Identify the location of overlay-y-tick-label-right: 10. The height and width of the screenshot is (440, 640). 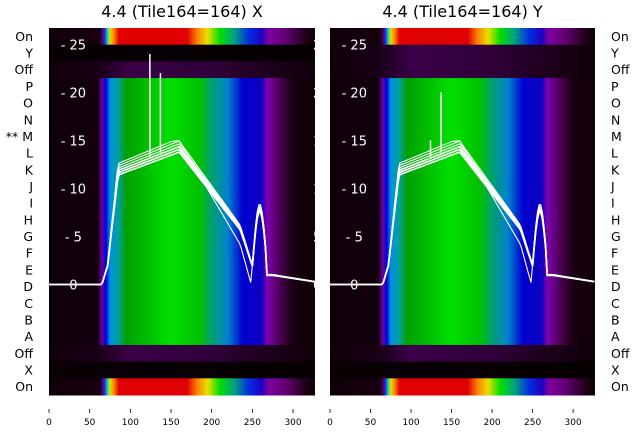
(321, 189).